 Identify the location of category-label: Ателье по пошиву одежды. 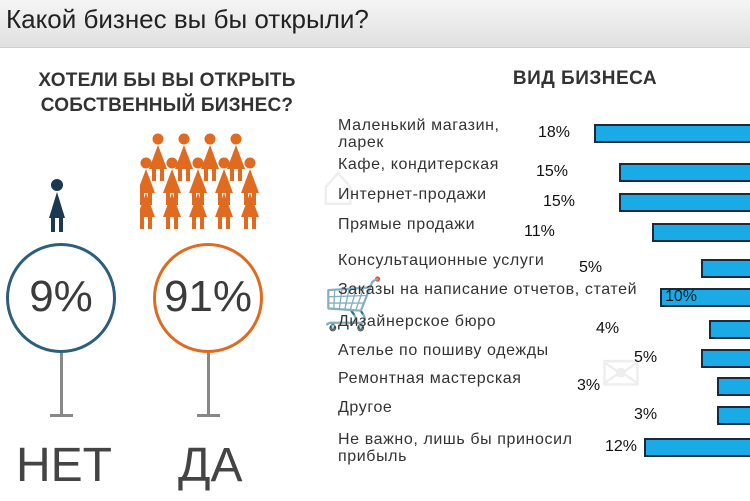
(443, 350).